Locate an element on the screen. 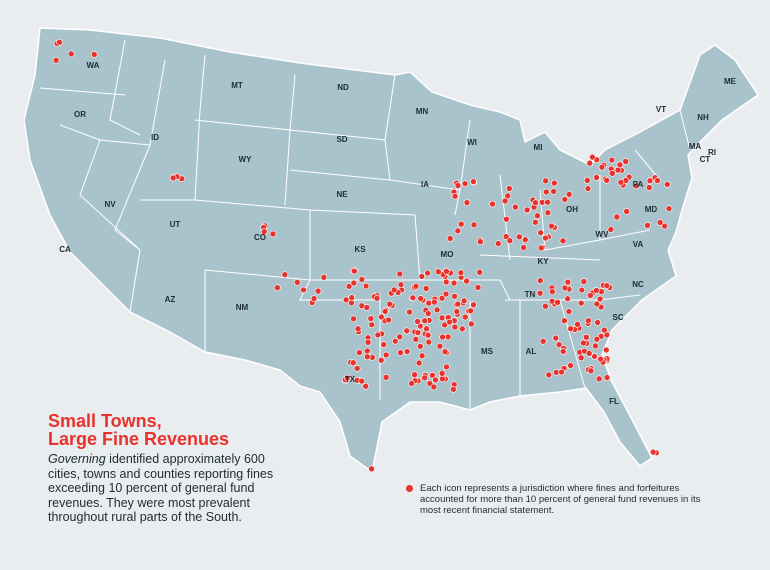  state-label: MI is located at coordinates (538, 147).